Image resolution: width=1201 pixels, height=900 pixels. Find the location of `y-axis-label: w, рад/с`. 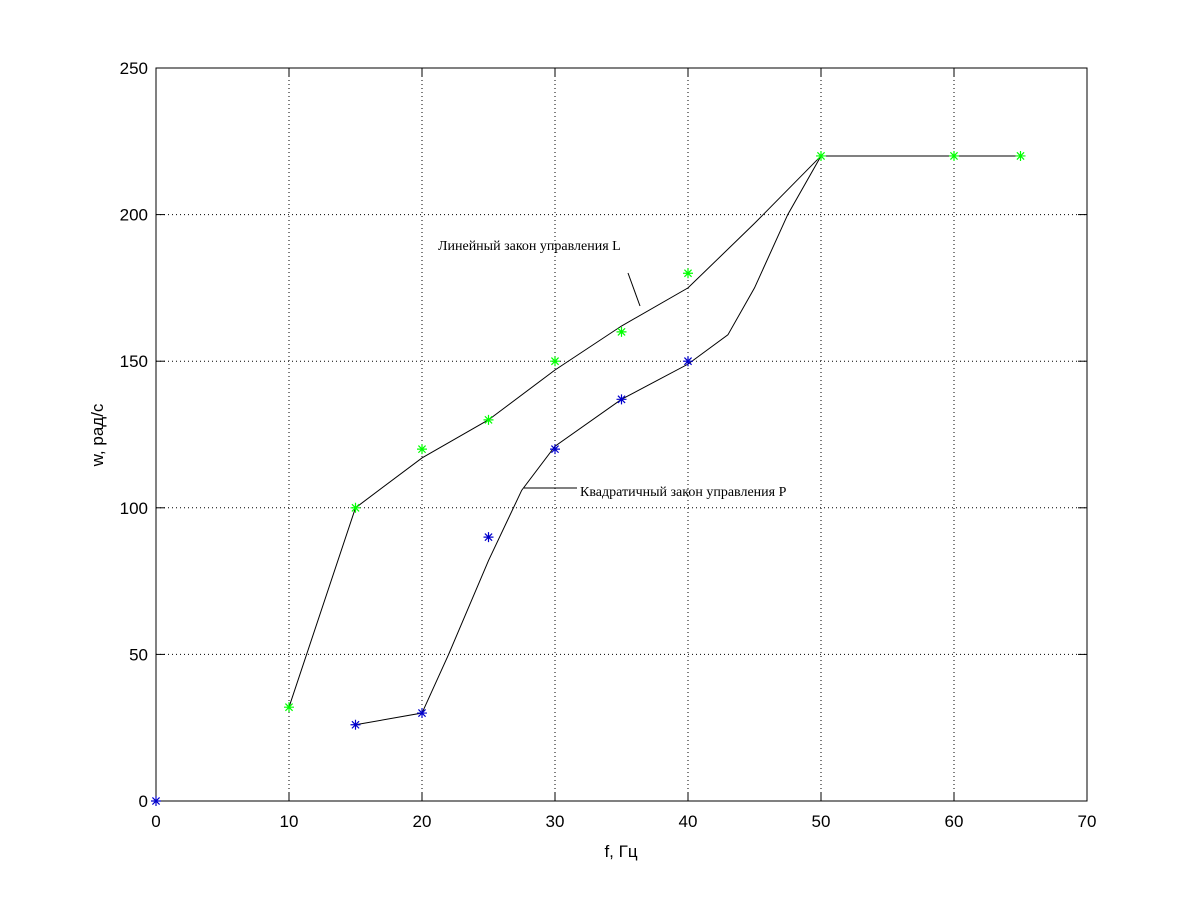

y-axis-label: w, рад/с is located at coordinates (97, 435).